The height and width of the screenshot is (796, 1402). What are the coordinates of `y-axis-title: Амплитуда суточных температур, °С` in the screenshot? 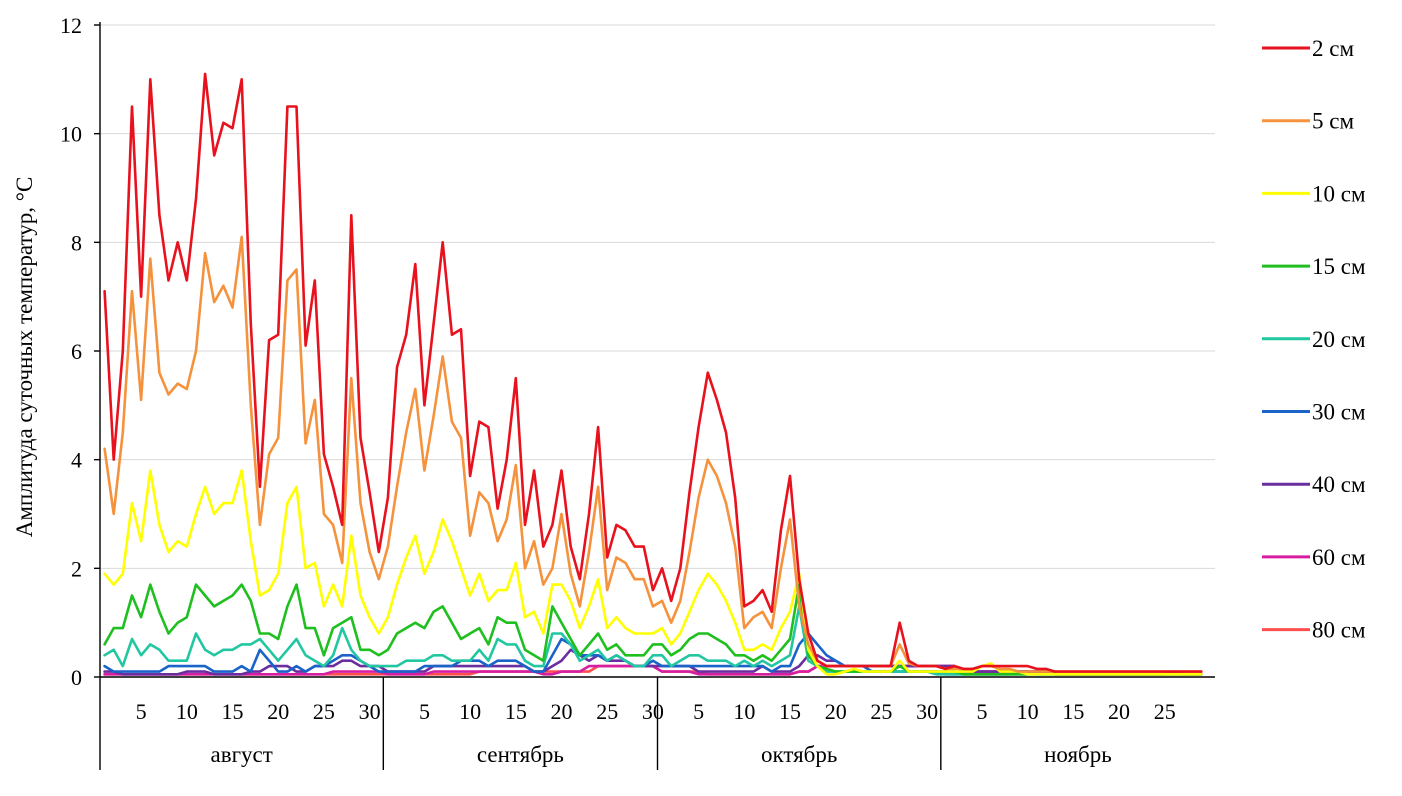 It's located at (24, 357).